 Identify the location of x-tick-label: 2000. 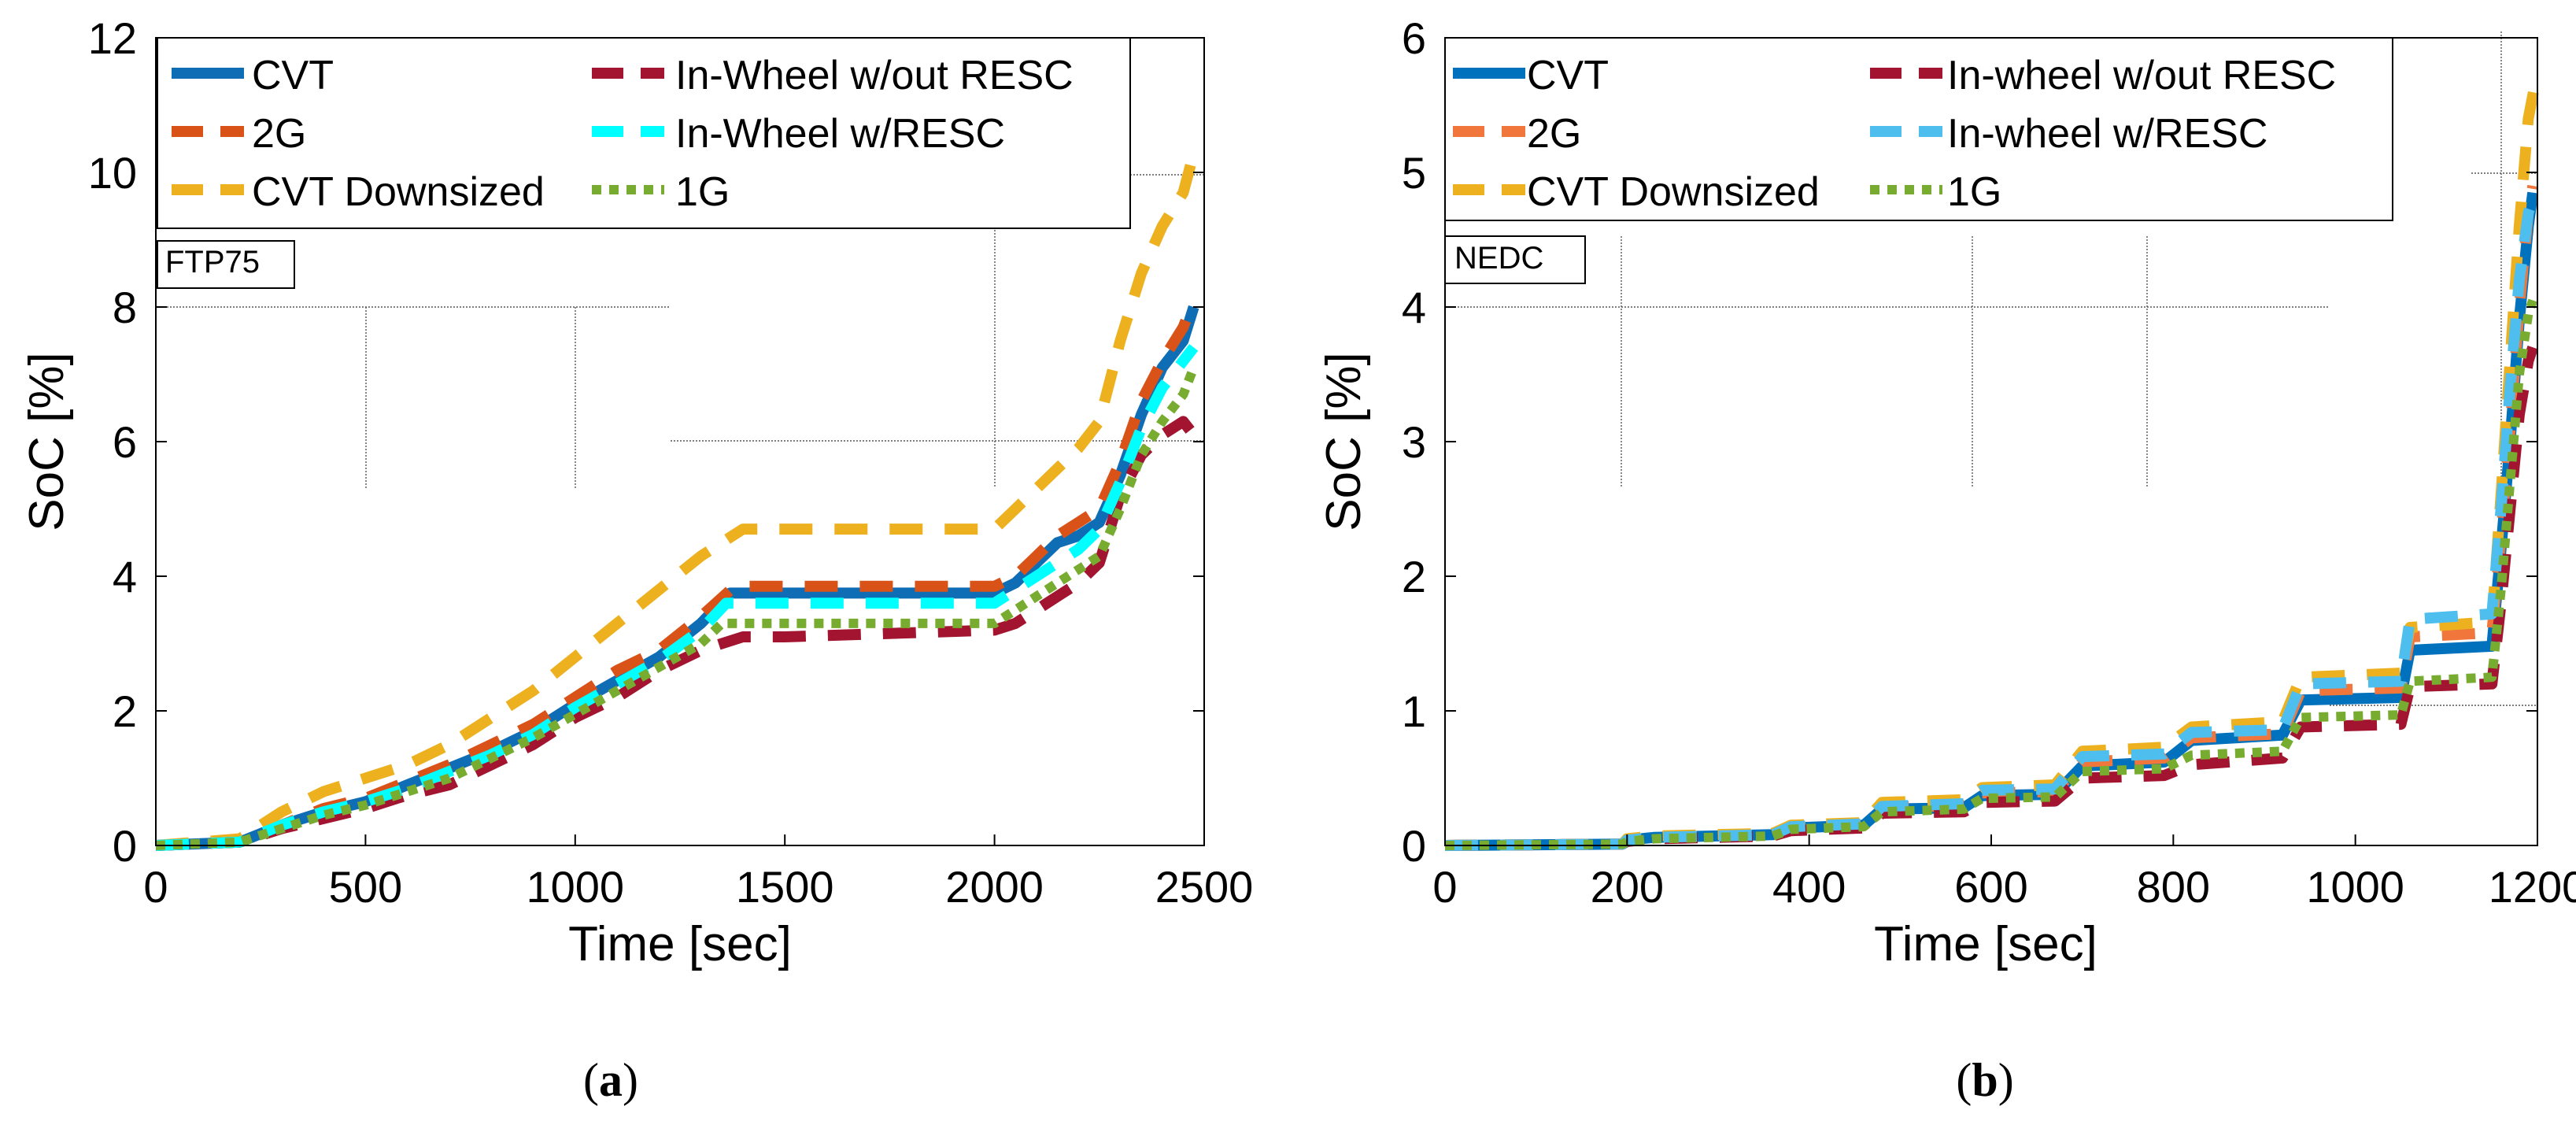
(994, 887).